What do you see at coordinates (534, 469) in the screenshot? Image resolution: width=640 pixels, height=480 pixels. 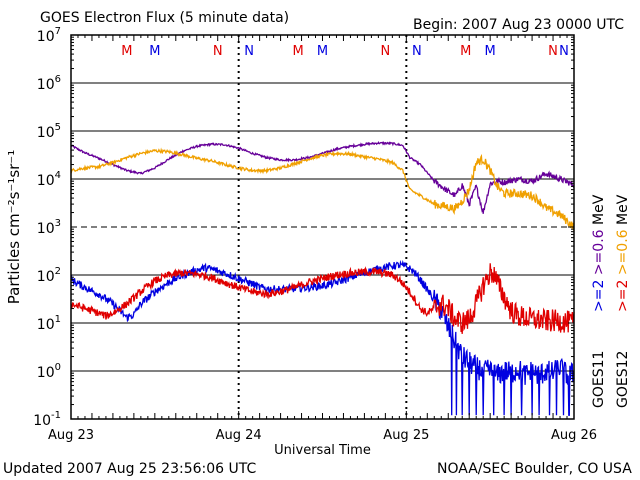 I see `source-credit: NOAA/SEC Boulder, CO USA` at bounding box center [534, 469].